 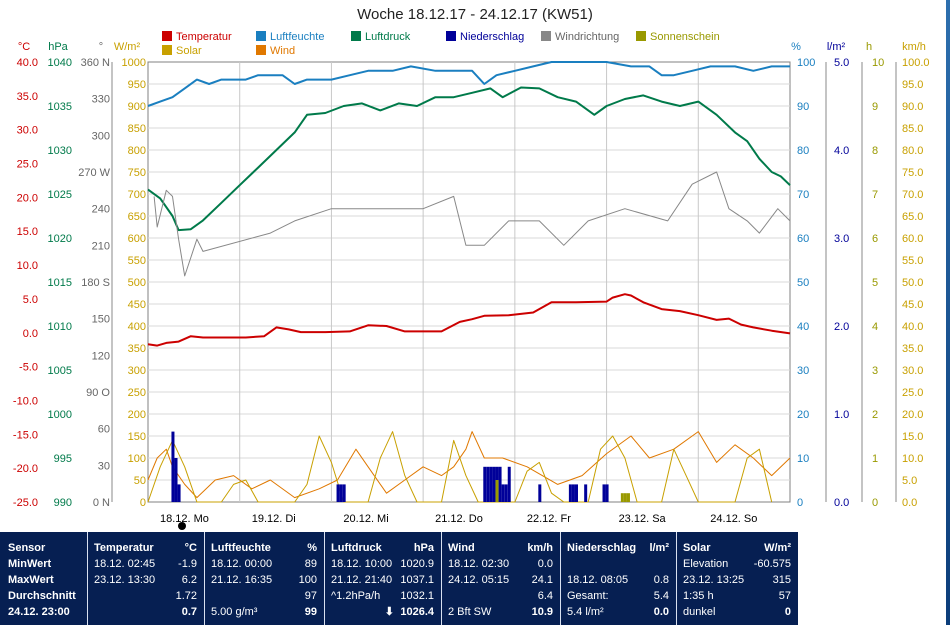 I want to click on summary-label: 18.12. 02:45, so click(x=125, y=564).